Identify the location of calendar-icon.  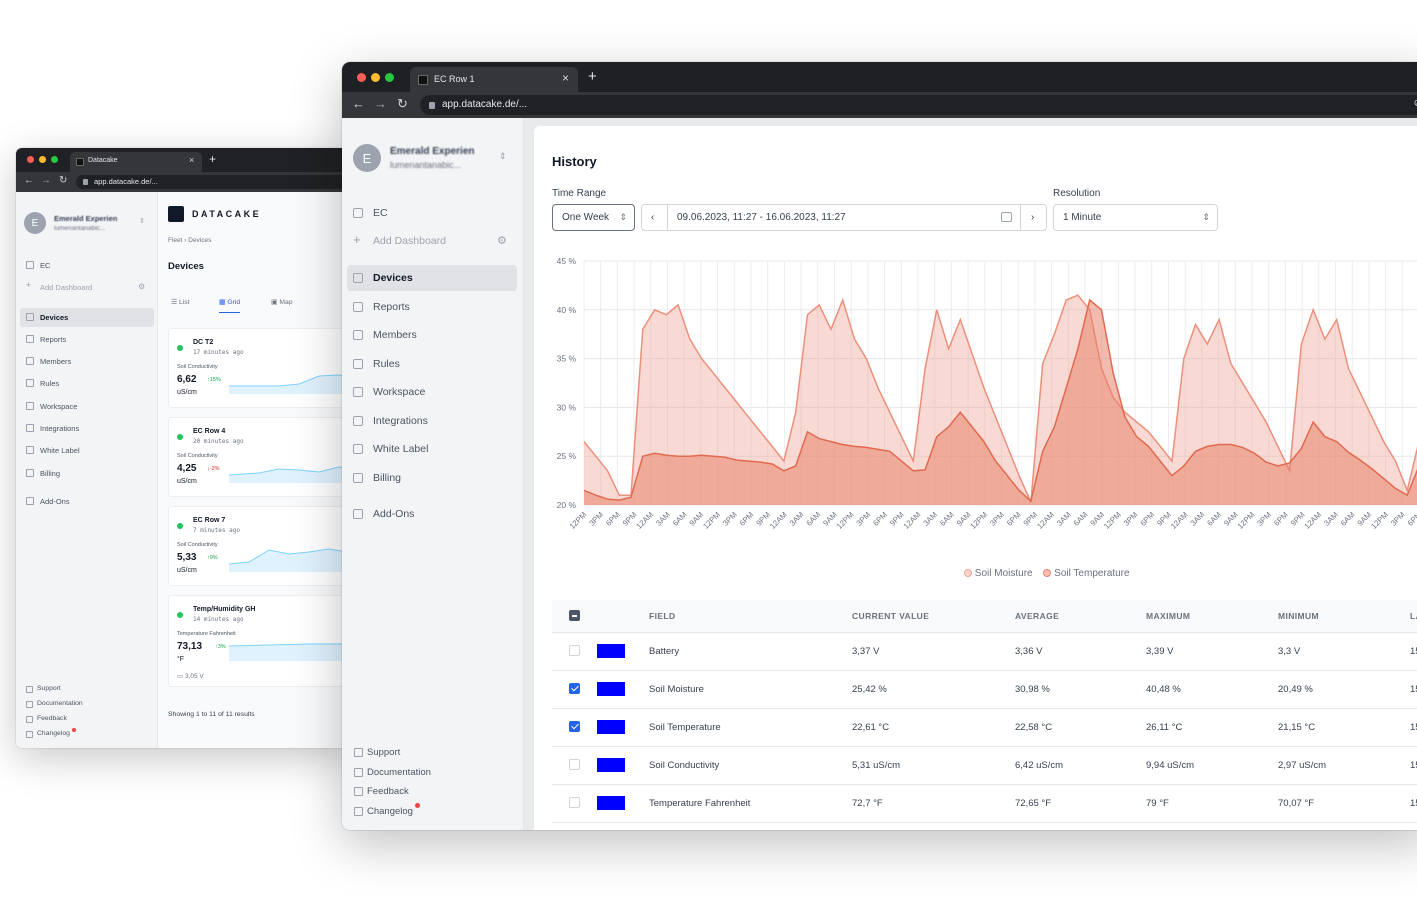
(1006, 217).